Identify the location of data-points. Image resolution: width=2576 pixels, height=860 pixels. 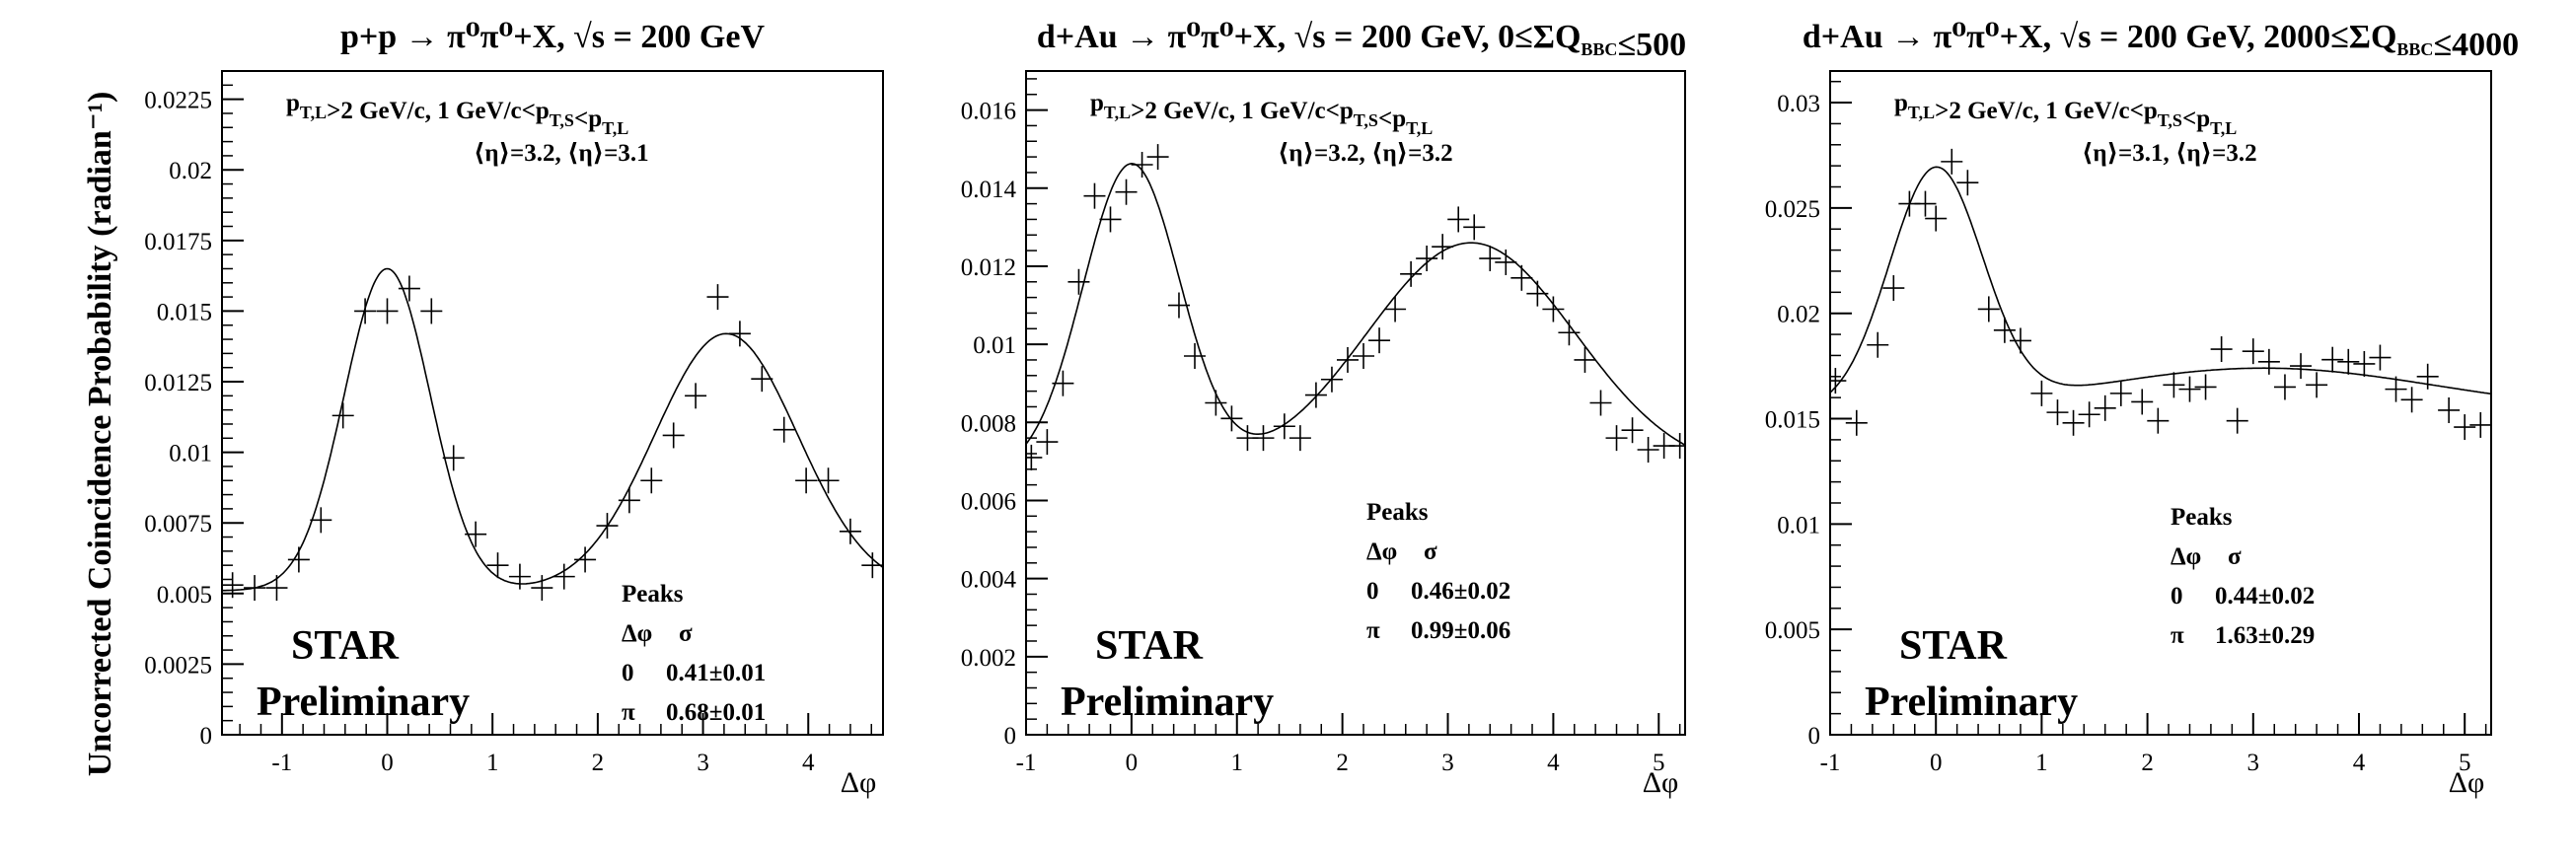
(1355, 307).